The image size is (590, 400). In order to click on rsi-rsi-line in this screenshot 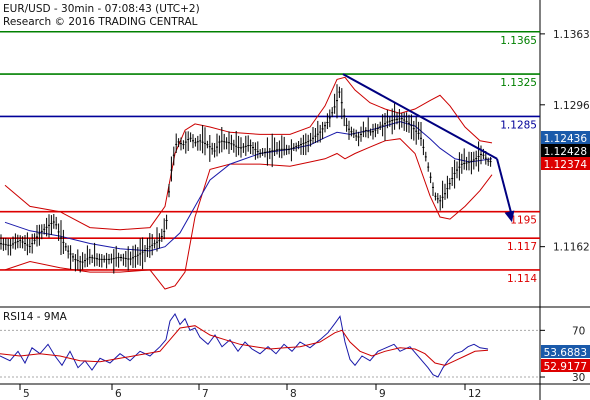, I will do `click(244, 345)`.